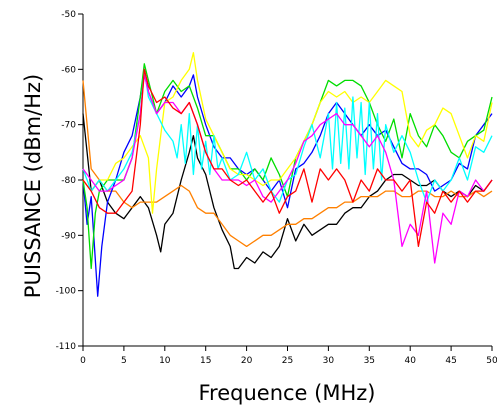 The image size is (497, 408). I want to click on x-tick-label: 45, so click(450, 361).